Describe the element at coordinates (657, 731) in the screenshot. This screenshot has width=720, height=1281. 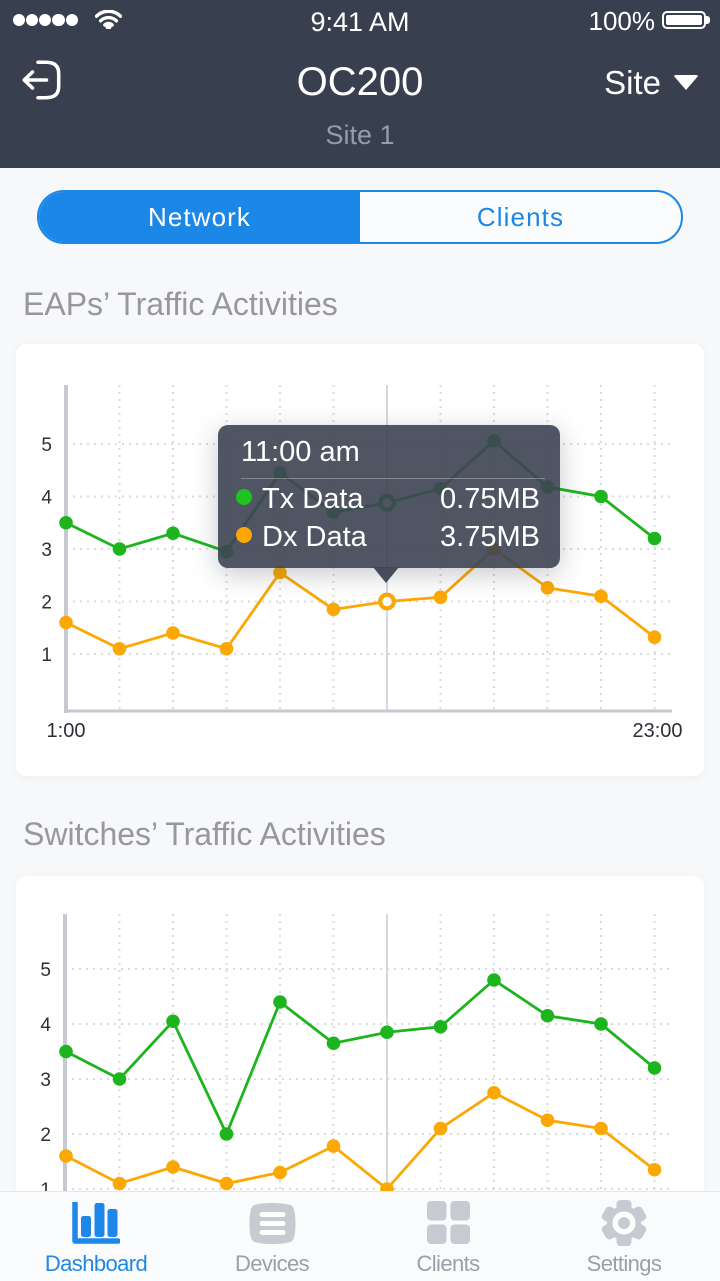
I see `svg-text: 23:00` at that location.